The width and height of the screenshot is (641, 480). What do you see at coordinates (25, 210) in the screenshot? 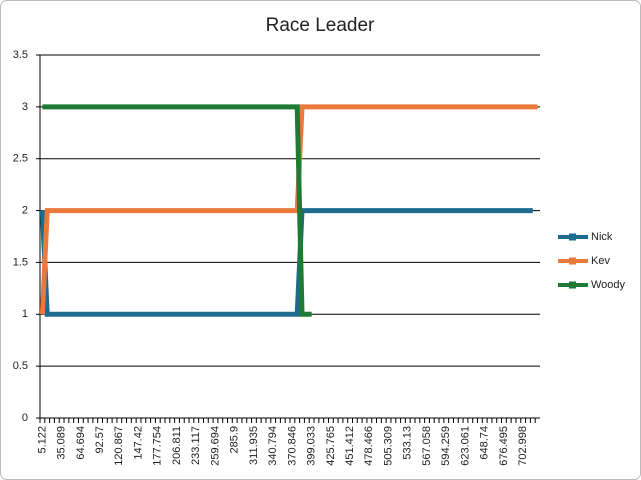
I see `y-tick-label: 2` at bounding box center [25, 210].